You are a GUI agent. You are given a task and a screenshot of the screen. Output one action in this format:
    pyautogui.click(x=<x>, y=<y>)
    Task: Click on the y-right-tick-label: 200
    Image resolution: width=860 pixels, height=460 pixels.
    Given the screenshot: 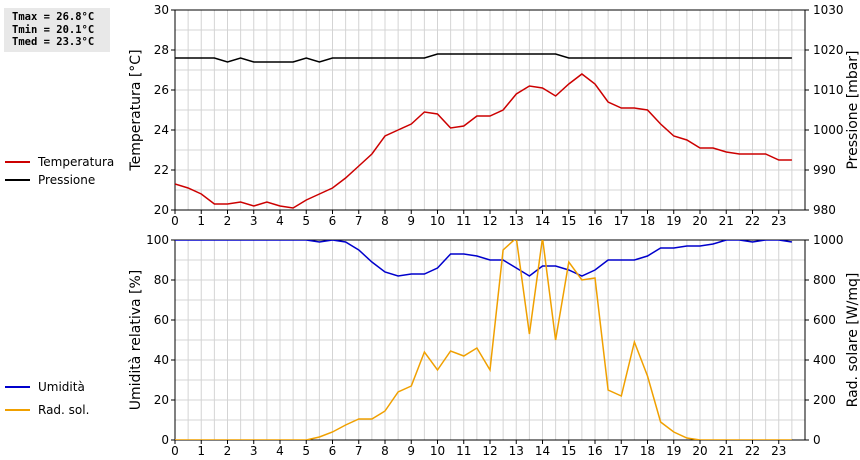 What is the action you would take?
    pyautogui.click(x=824, y=400)
    